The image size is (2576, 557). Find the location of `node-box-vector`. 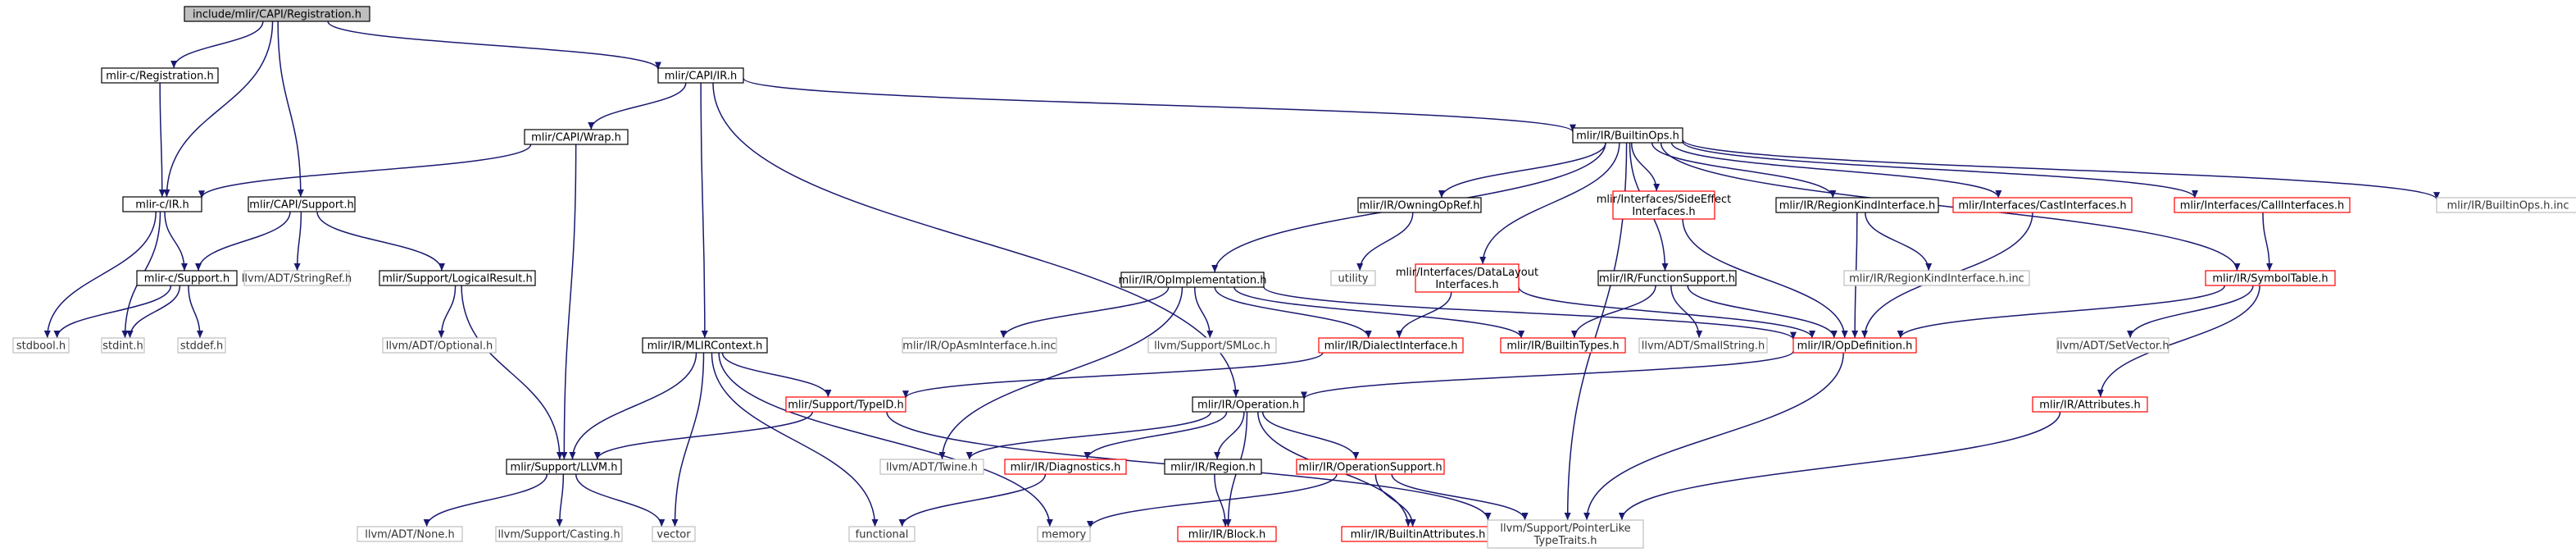

node-box-vector is located at coordinates (674, 534).